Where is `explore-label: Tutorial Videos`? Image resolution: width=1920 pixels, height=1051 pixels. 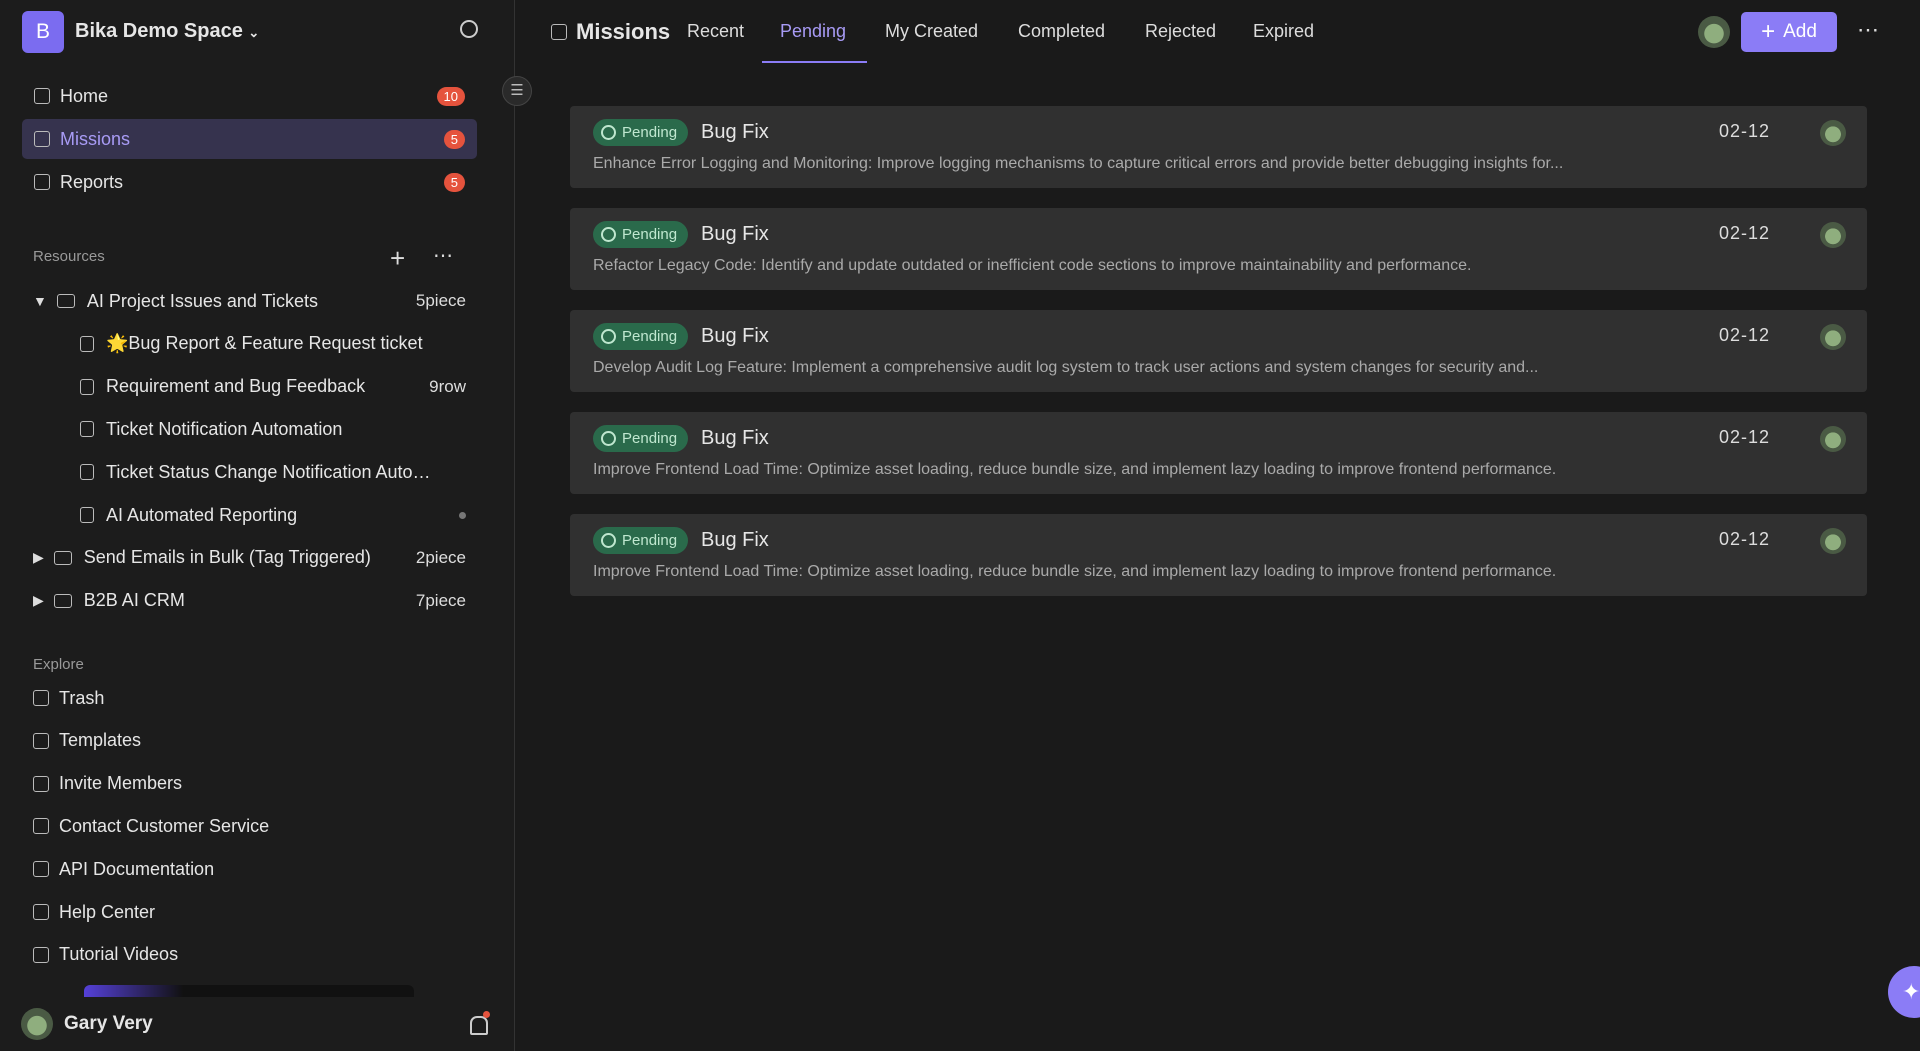
explore-label: Tutorial Videos is located at coordinates (119, 954).